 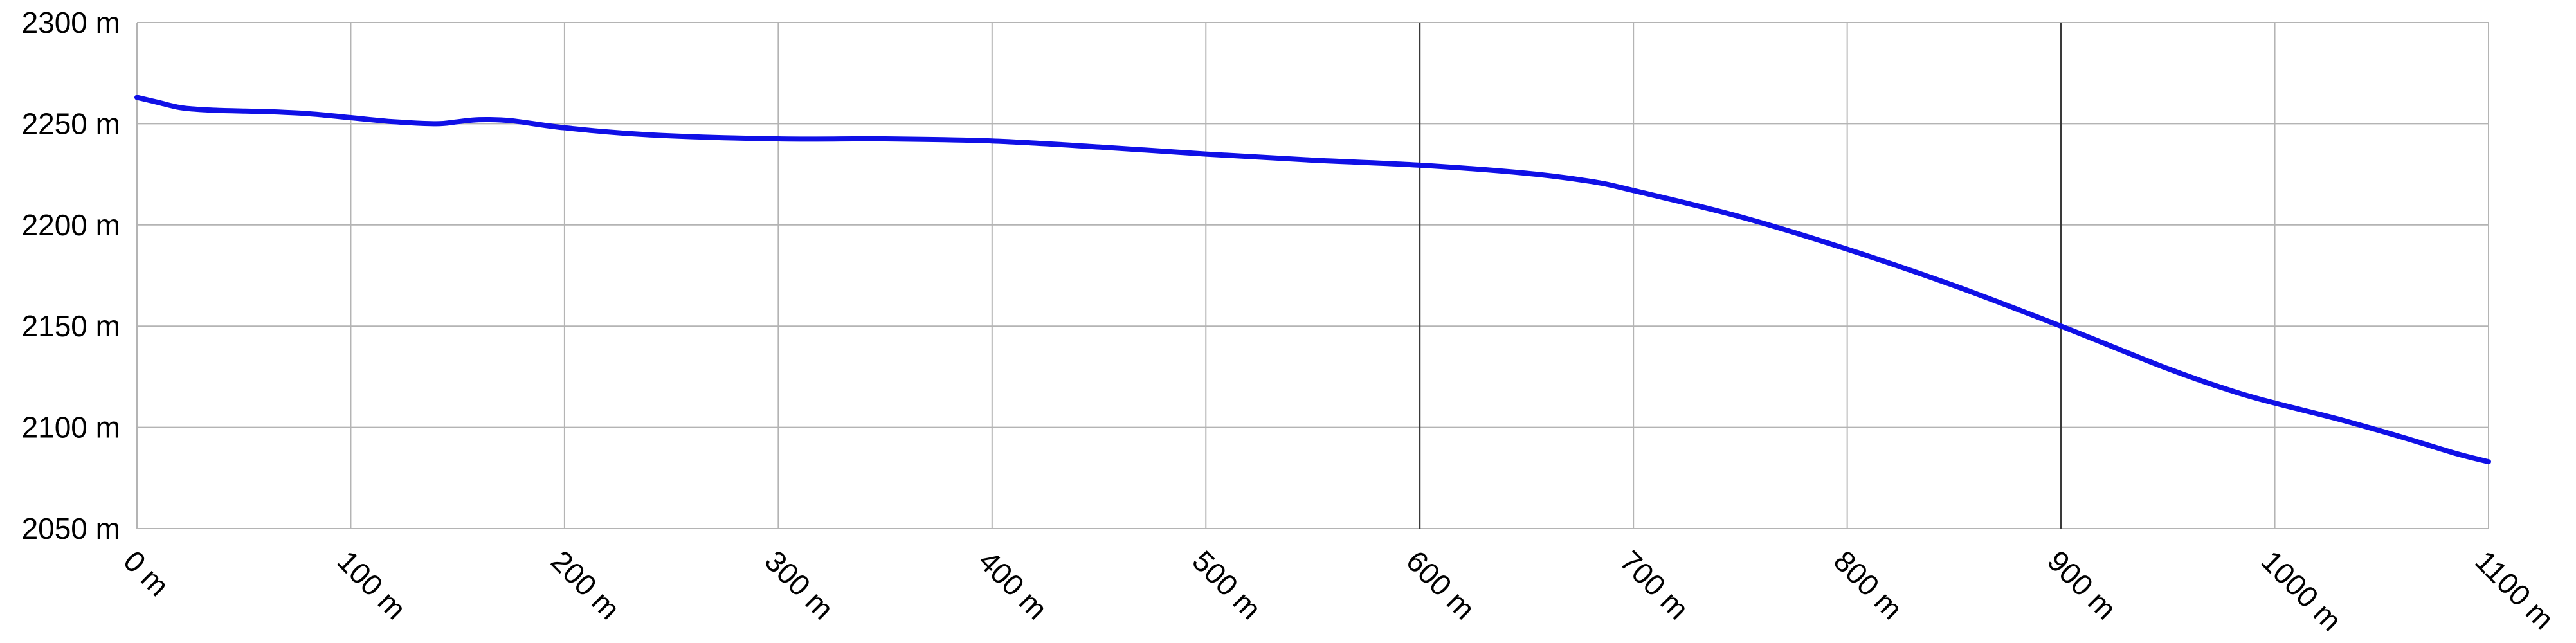 What do you see at coordinates (71, 225) in the screenshot?
I see `y-tick-label: 2200 m` at bounding box center [71, 225].